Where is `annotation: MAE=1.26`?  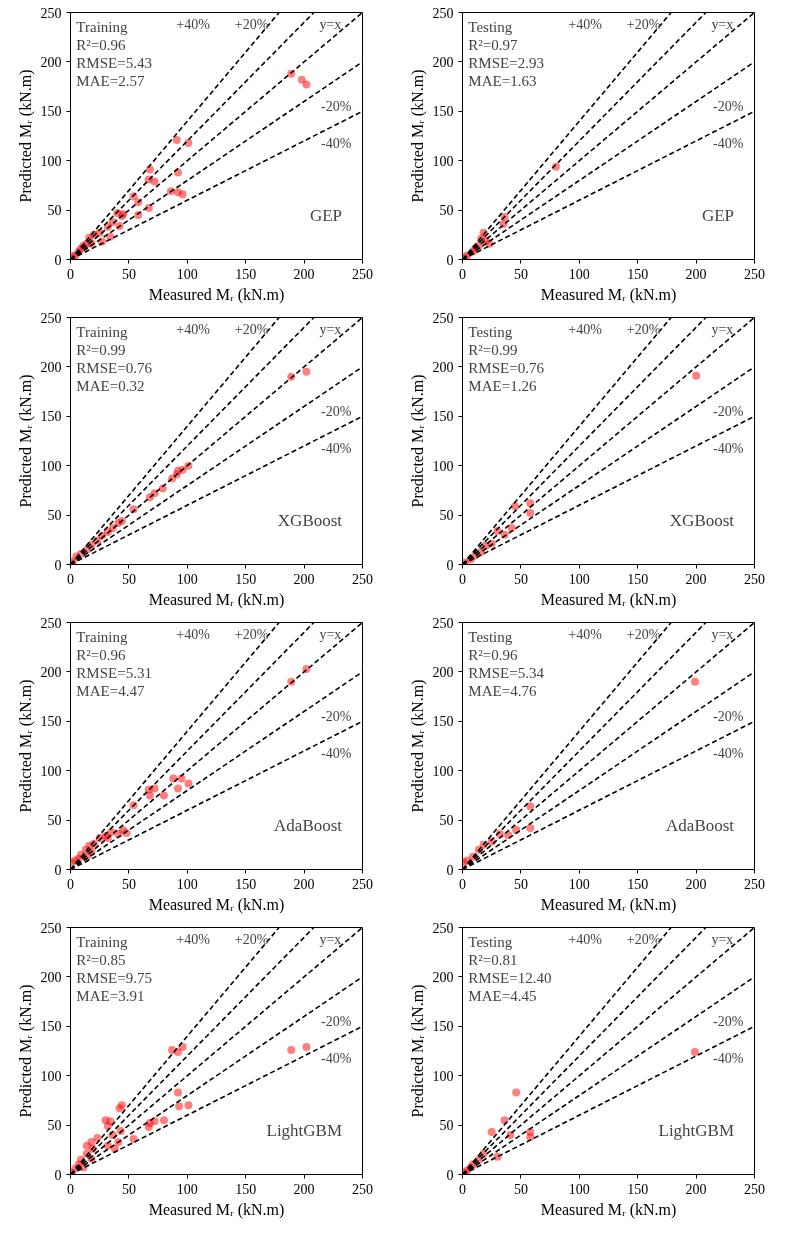 annotation: MAE=1.26 is located at coordinates (502, 385).